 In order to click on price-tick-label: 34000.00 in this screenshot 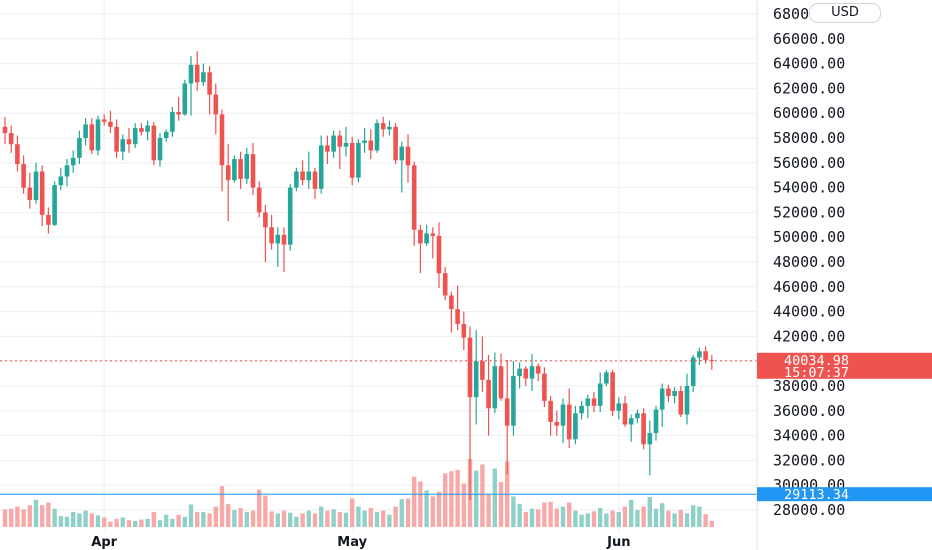, I will do `click(809, 436)`.